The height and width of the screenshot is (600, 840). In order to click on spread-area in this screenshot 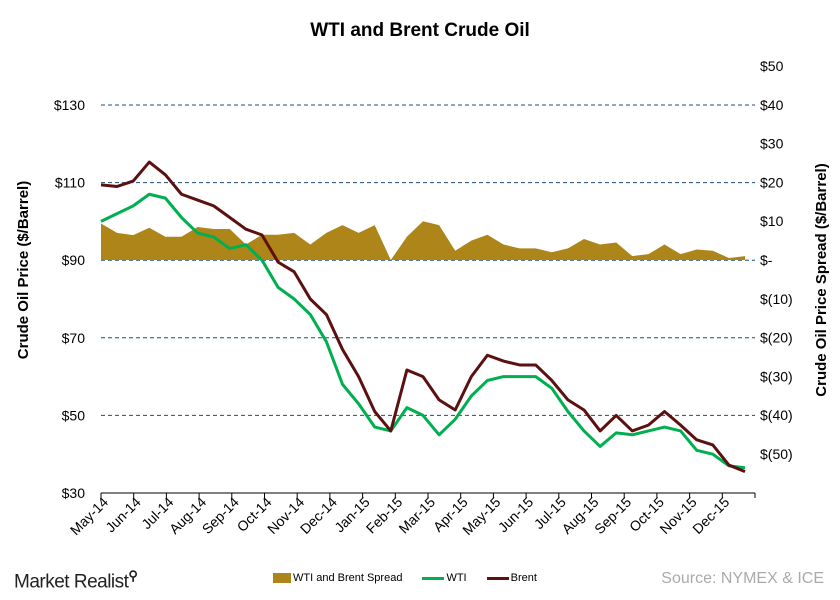, I will do `click(423, 240)`.